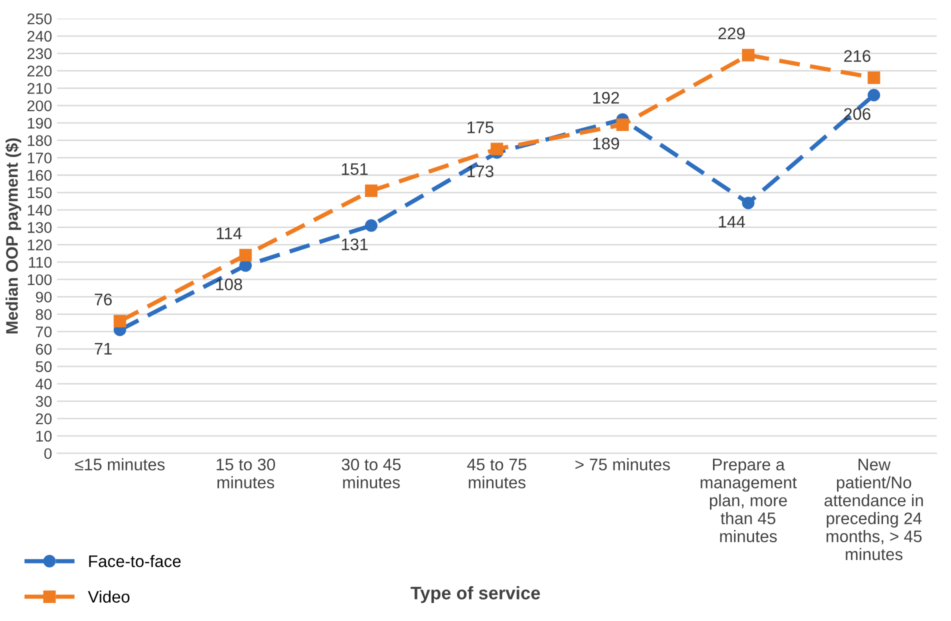  I want to click on data-label: 229, so click(731, 34).